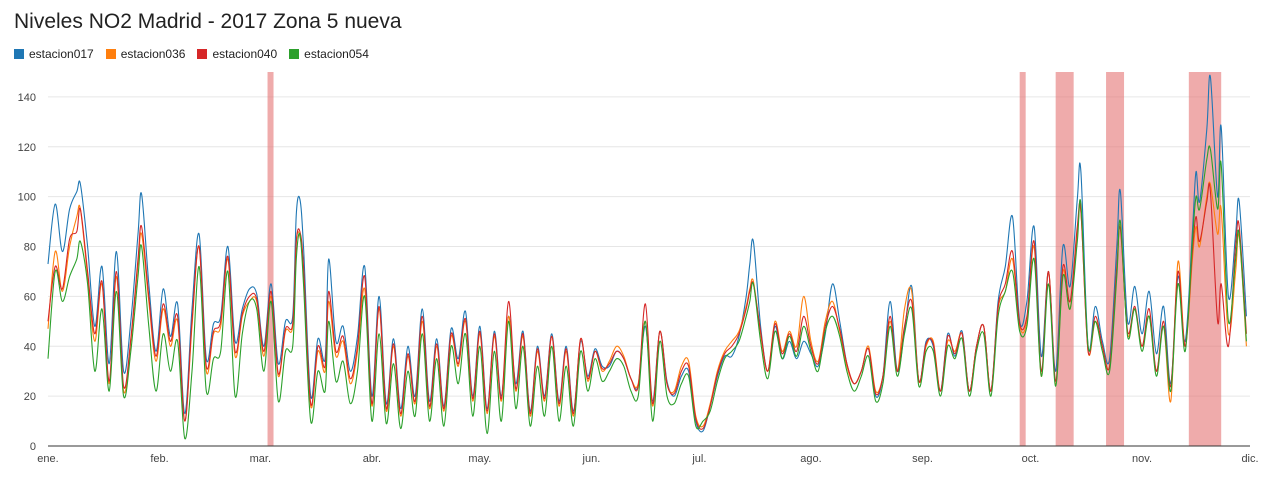 Image resolution: width=1269 pixels, height=480 pixels. What do you see at coordinates (922, 459) in the screenshot?
I see `x-tick-label: sep.` at bounding box center [922, 459].